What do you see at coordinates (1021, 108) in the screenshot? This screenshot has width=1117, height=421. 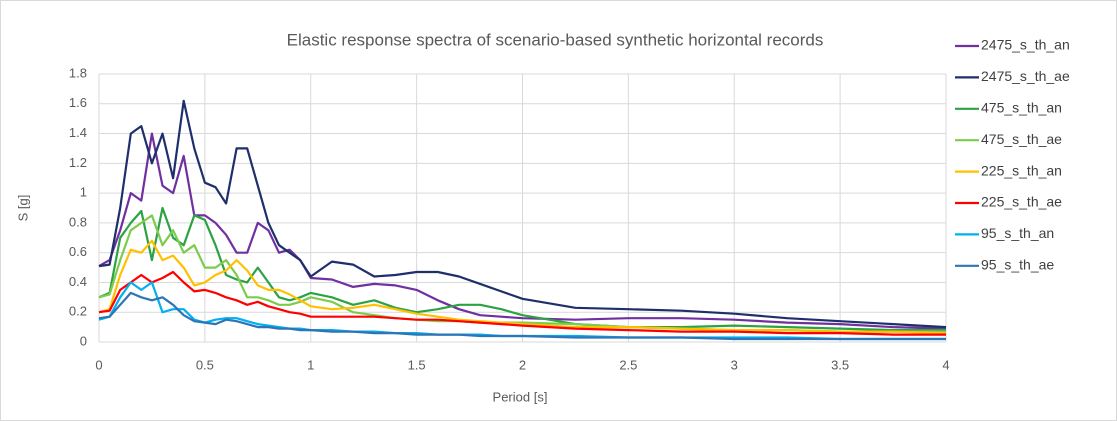 I see `legend-label: 475_s_th_an` at bounding box center [1021, 108].